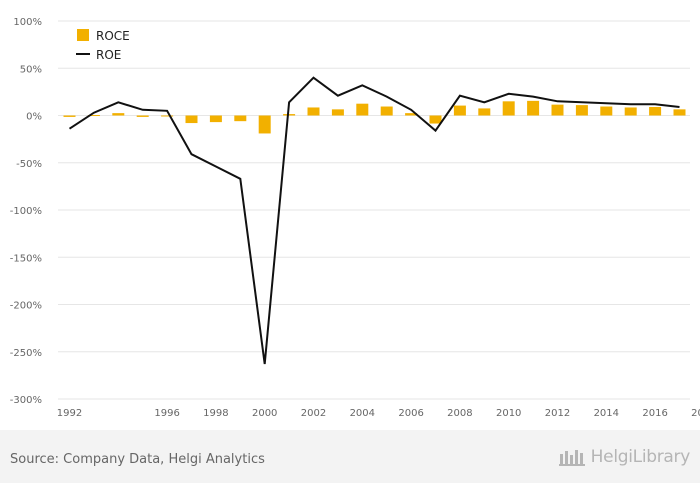  Describe the element at coordinates (557, 413) in the screenshot. I see `x-tick-label: 2012` at that location.